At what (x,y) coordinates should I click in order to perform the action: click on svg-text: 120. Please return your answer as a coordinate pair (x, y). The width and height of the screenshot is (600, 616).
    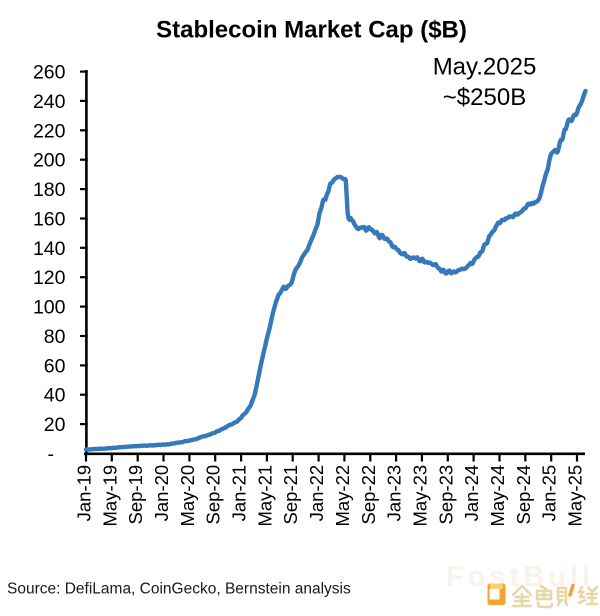
    Looking at the image, I should click on (49, 278).